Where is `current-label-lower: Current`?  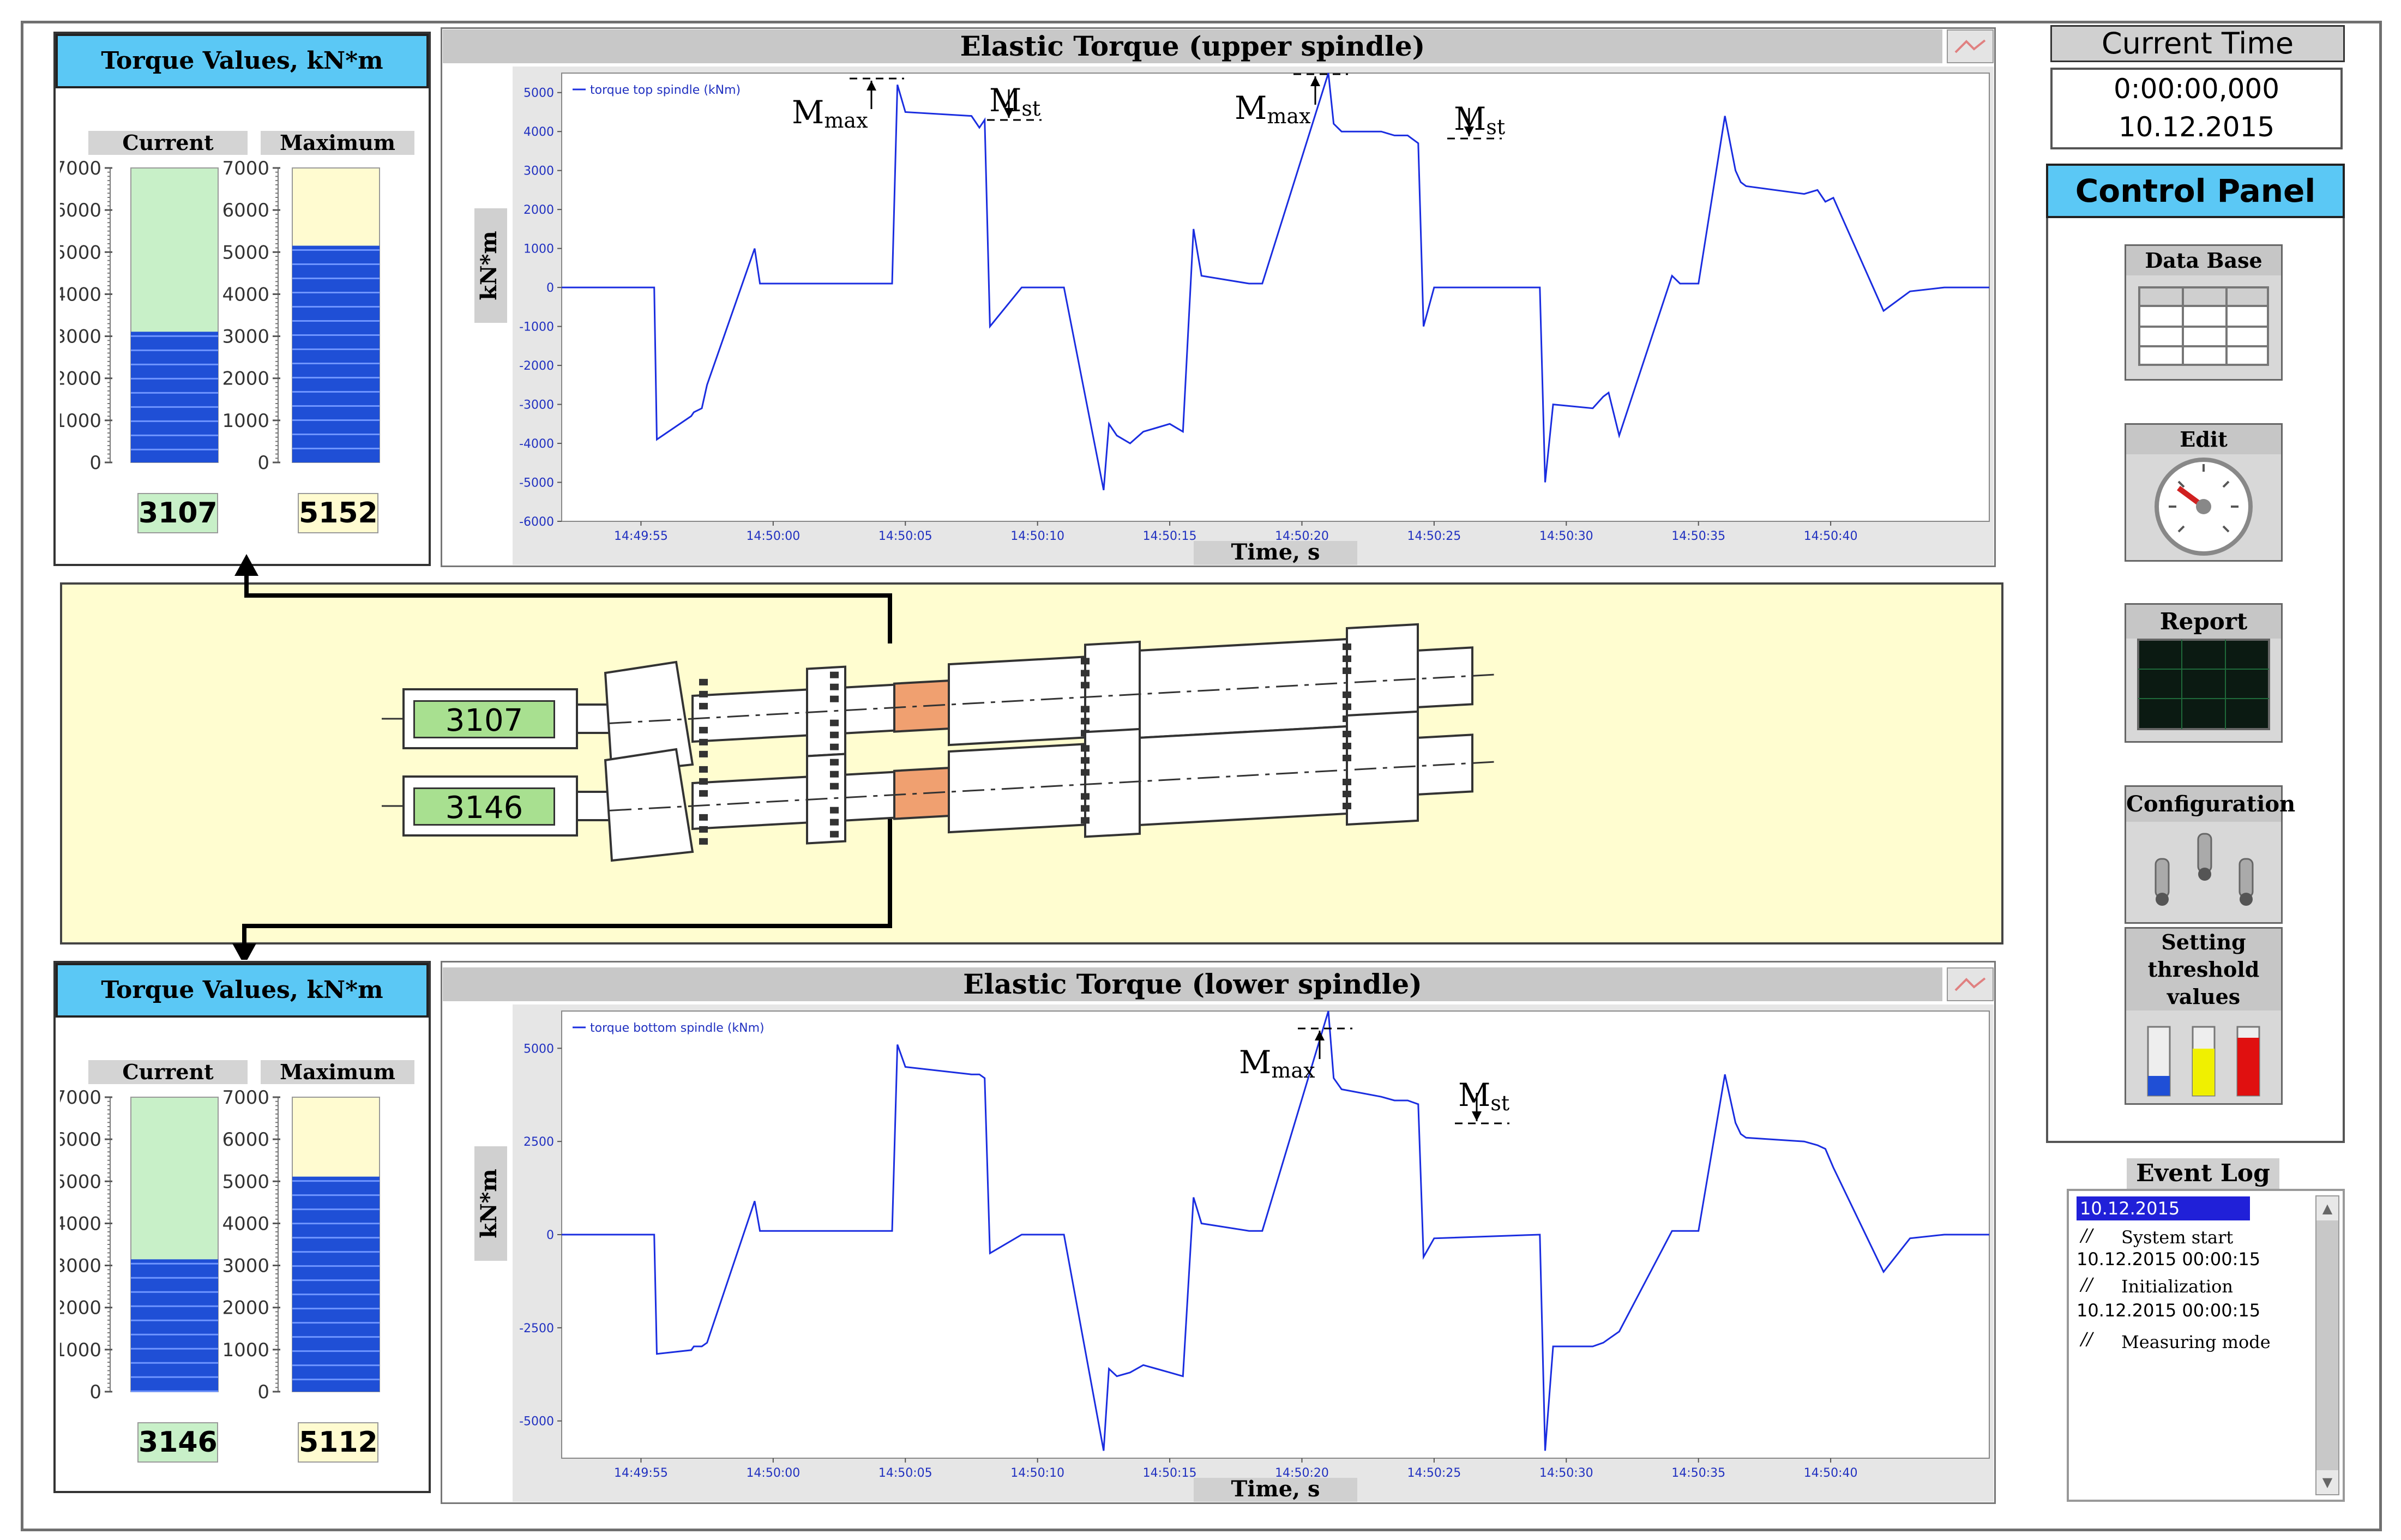
current-label-lower: Current is located at coordinates (168, 1072).